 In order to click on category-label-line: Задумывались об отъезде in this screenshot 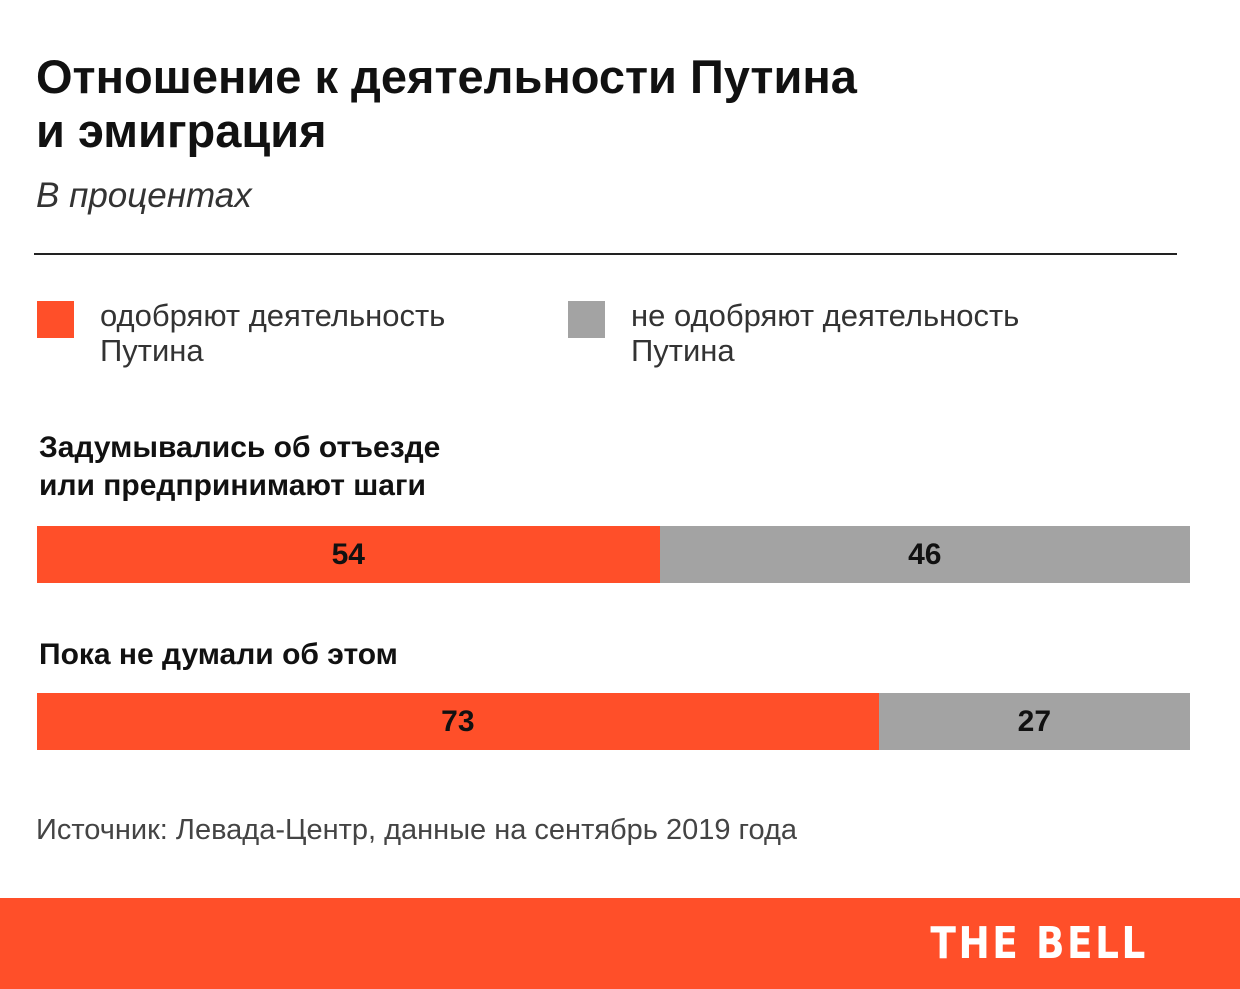, I will do `click(240, 447)`.